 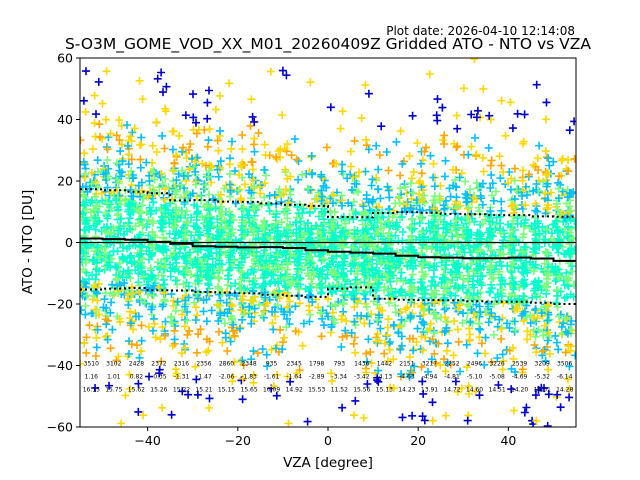 I want to click on x-tick-label: 0, so click(x=328, y=440).